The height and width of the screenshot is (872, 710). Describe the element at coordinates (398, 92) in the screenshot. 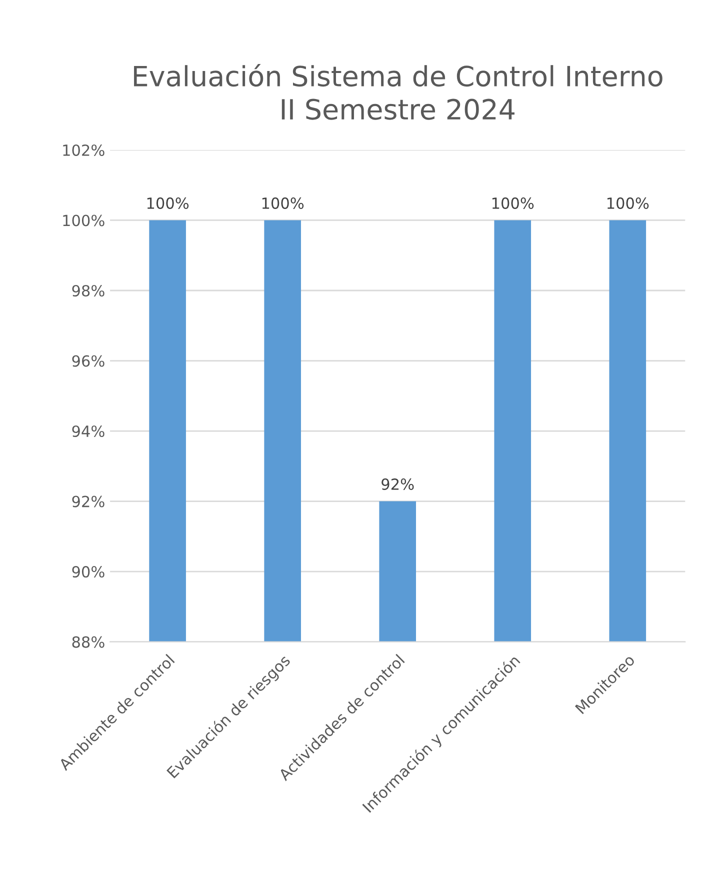

I see `chart-title: Evaluación Sistema de Control Interno II Semestre 2024` at that location.